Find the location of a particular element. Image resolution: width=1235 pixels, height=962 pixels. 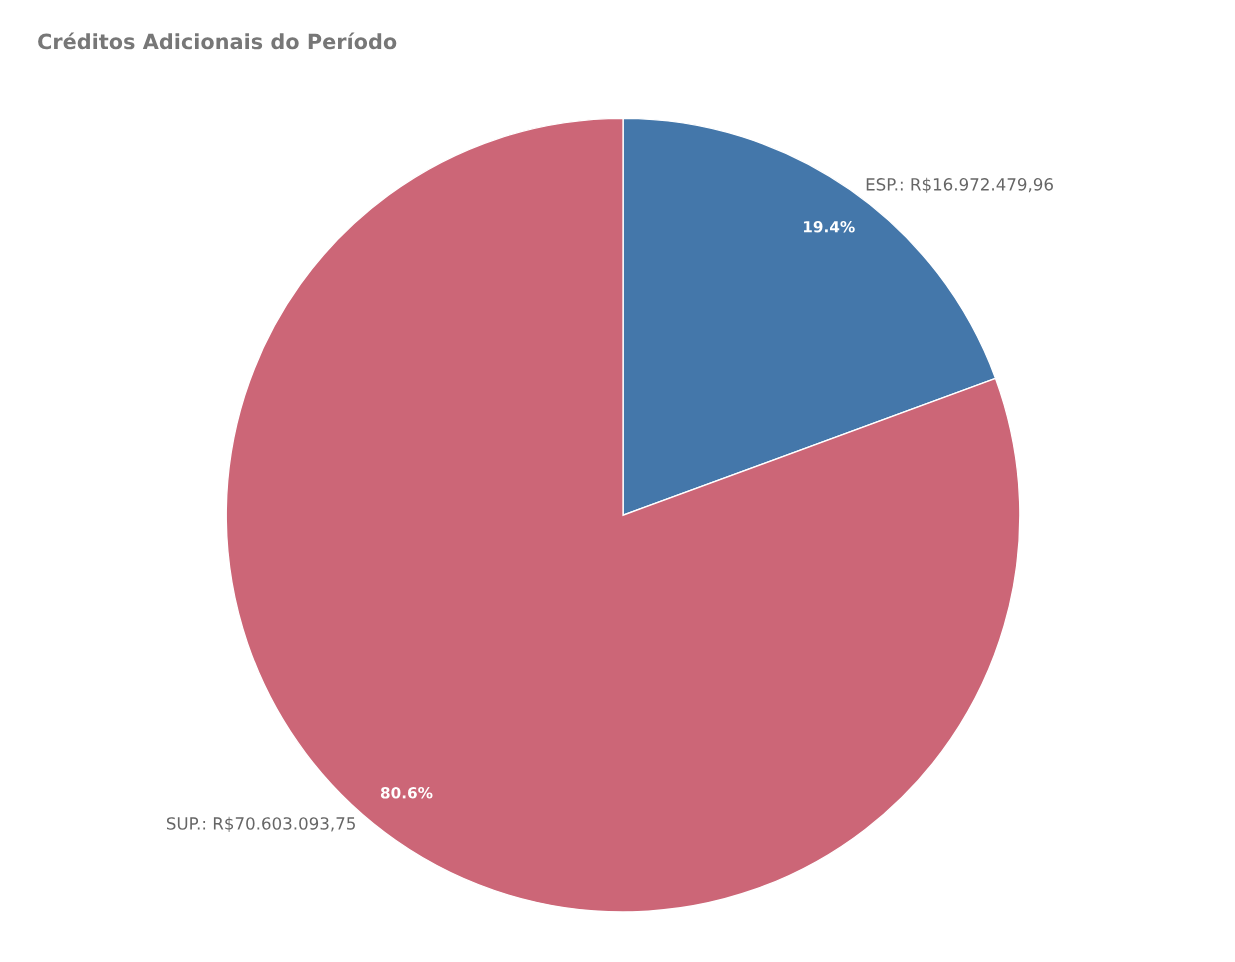

slice-label: SUP.: R$70.603.093,75 is located at coordinates (260, 824).